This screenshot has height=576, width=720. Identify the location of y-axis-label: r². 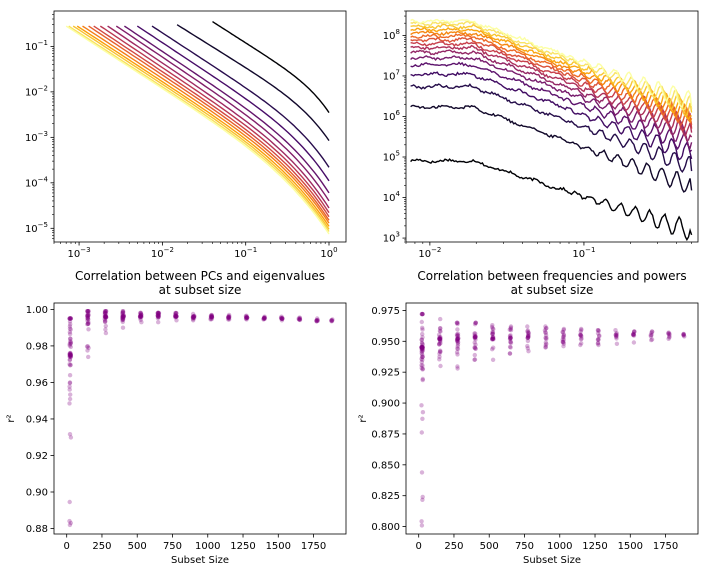
(363, 418).